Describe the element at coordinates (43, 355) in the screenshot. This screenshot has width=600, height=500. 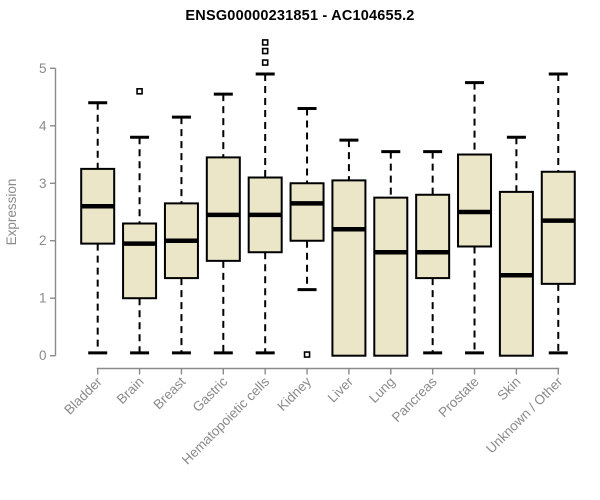
I see `y-tick-label-0: 0` at that location.